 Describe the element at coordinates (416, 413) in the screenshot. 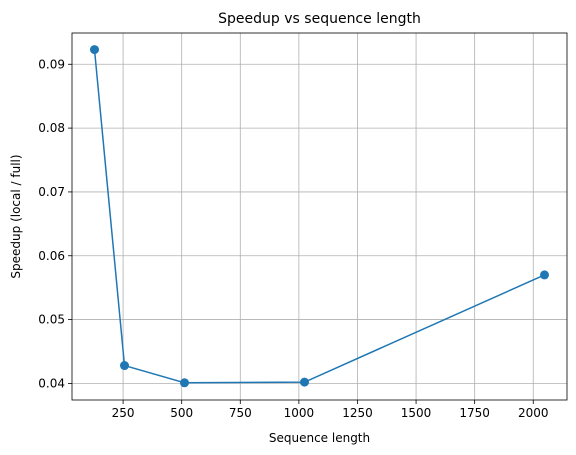

I see `x-tick-label: 1500` at that location.